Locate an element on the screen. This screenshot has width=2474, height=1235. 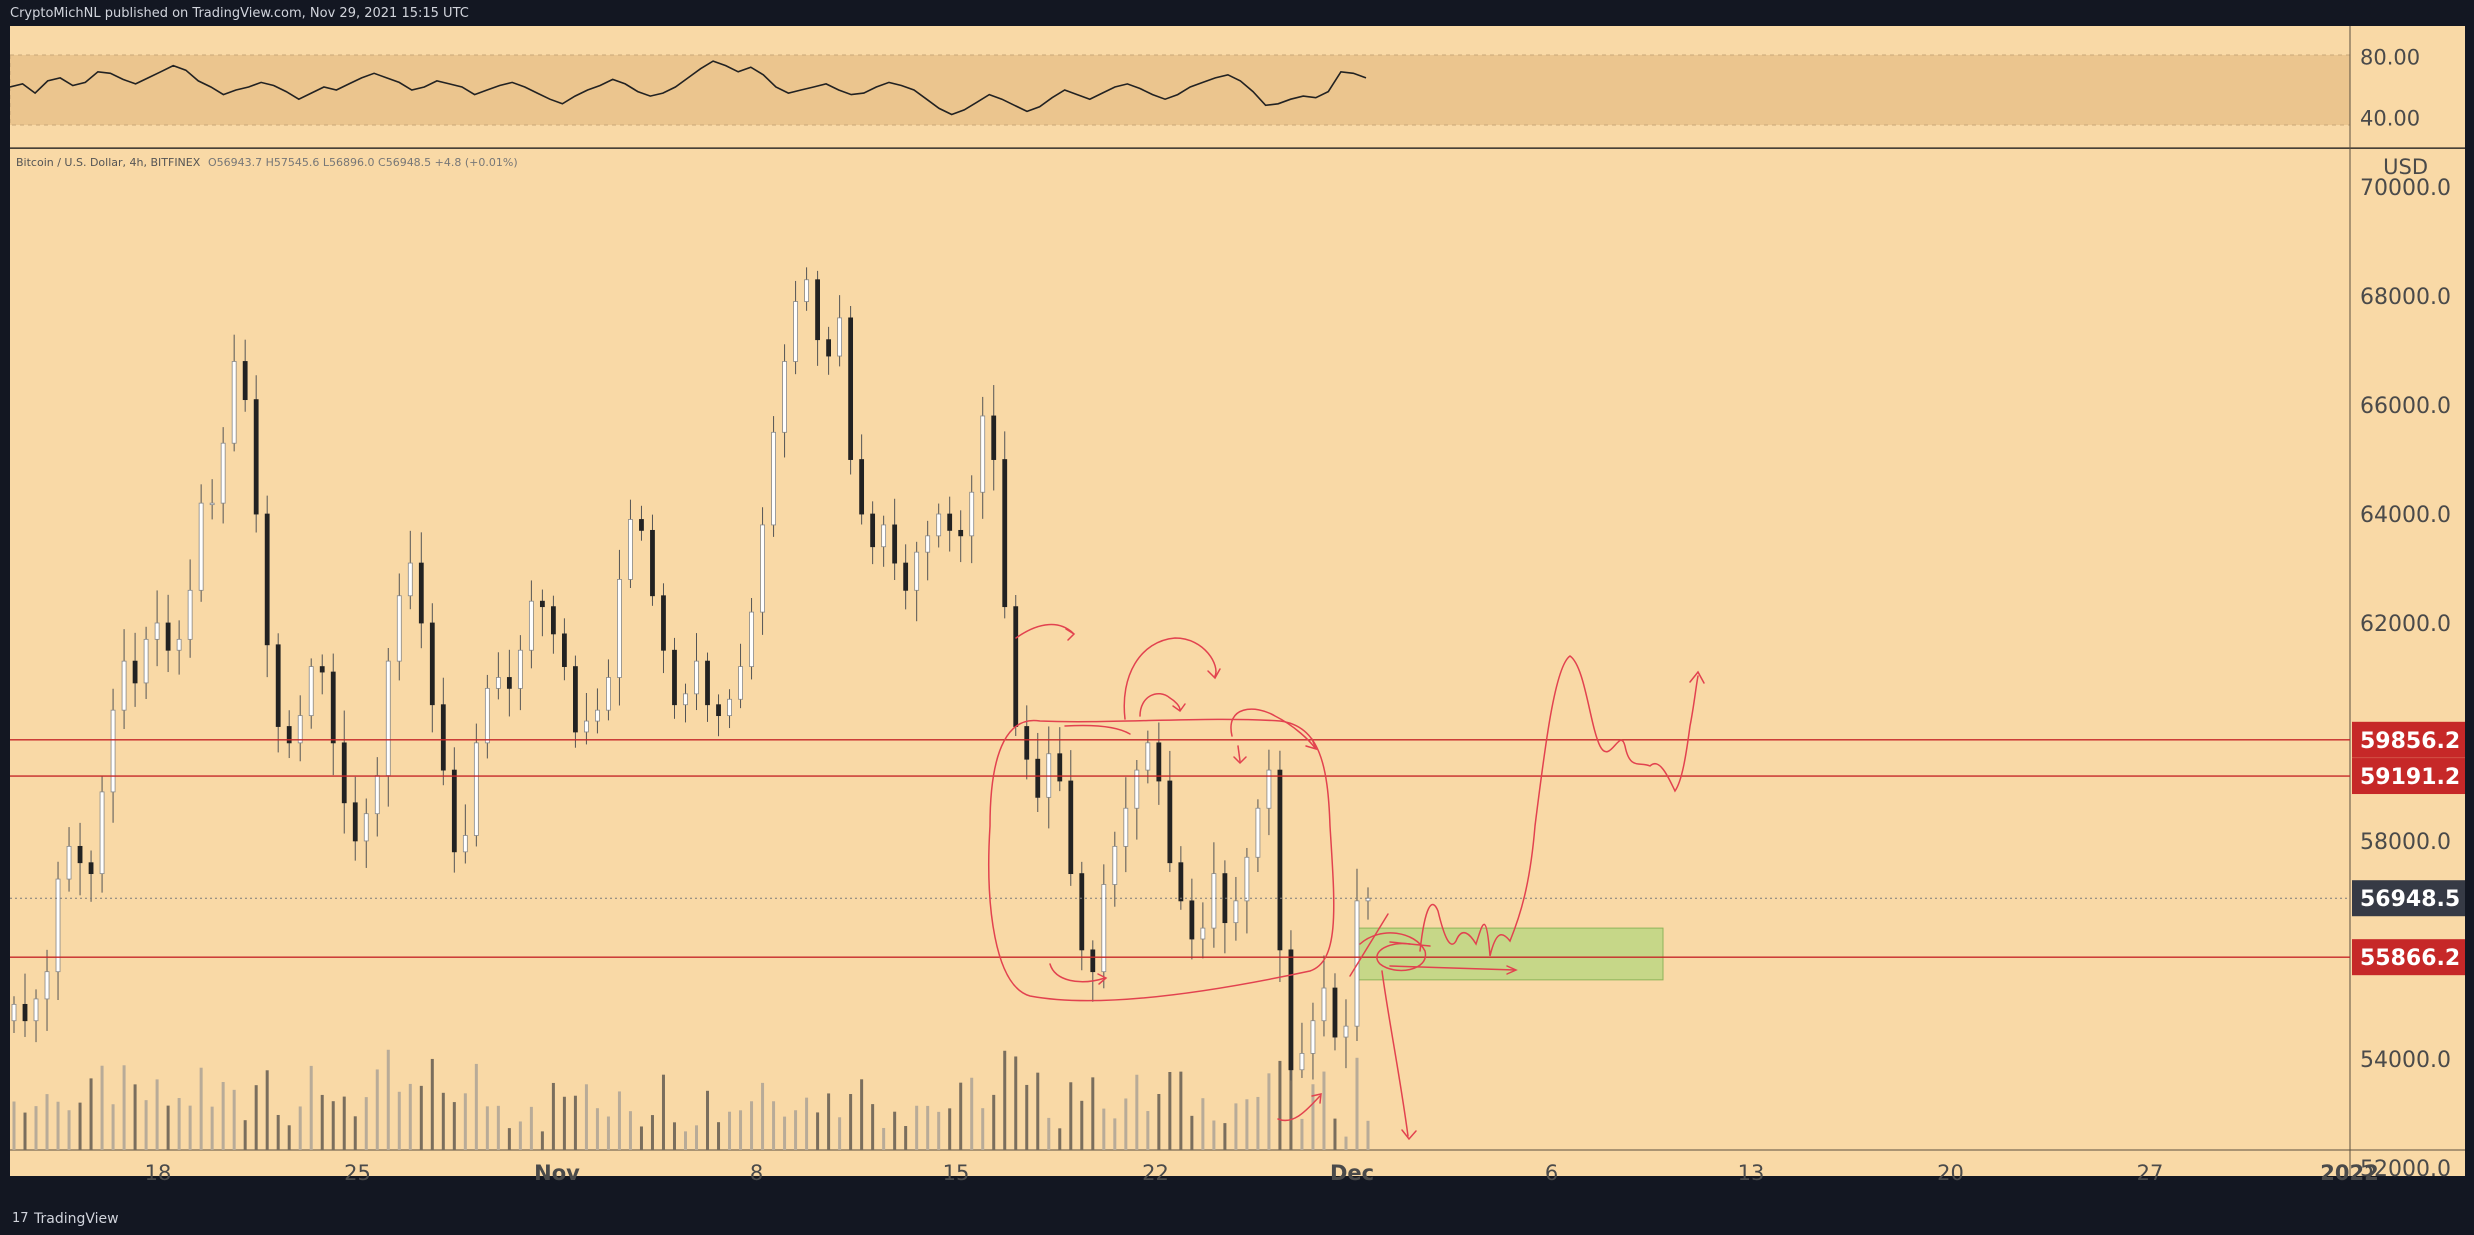
time-tick-label: 13 is located at coordinates (1751, 1173).